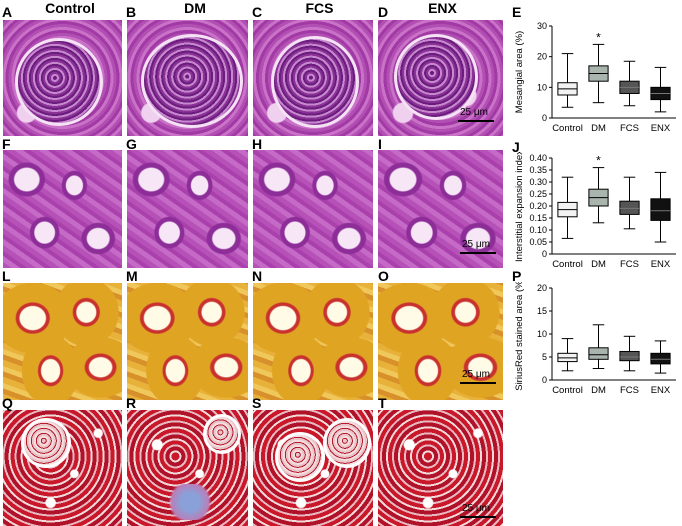 The image size is (682, 526). Describe the element at coordinates (190, 502) in the screenshot. I see `fibrotic-area` at that location.